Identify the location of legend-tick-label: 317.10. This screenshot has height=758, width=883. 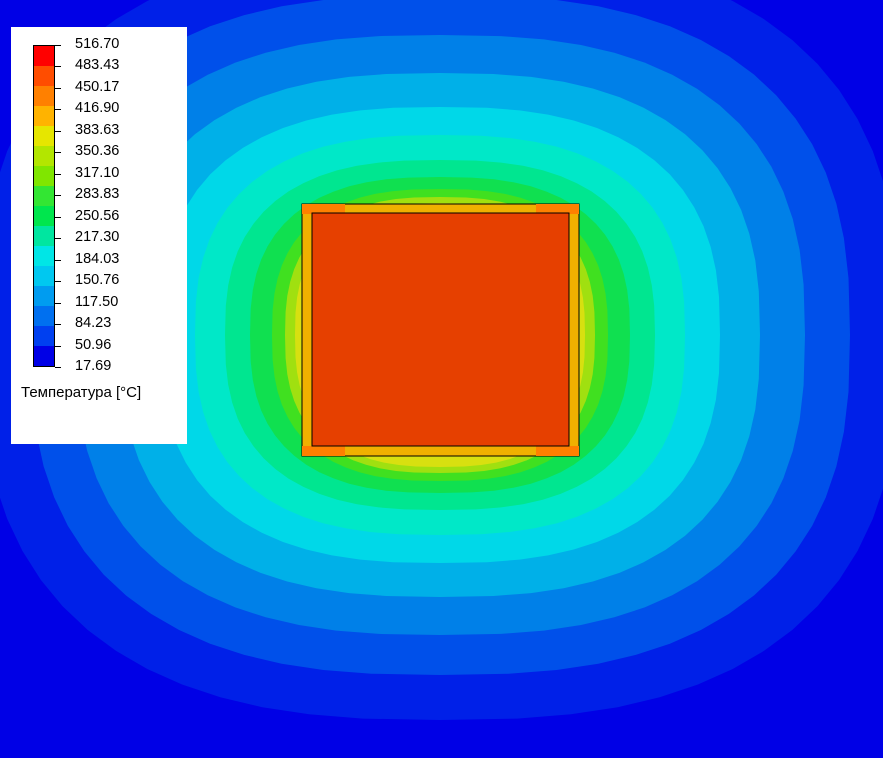
(97, 172).